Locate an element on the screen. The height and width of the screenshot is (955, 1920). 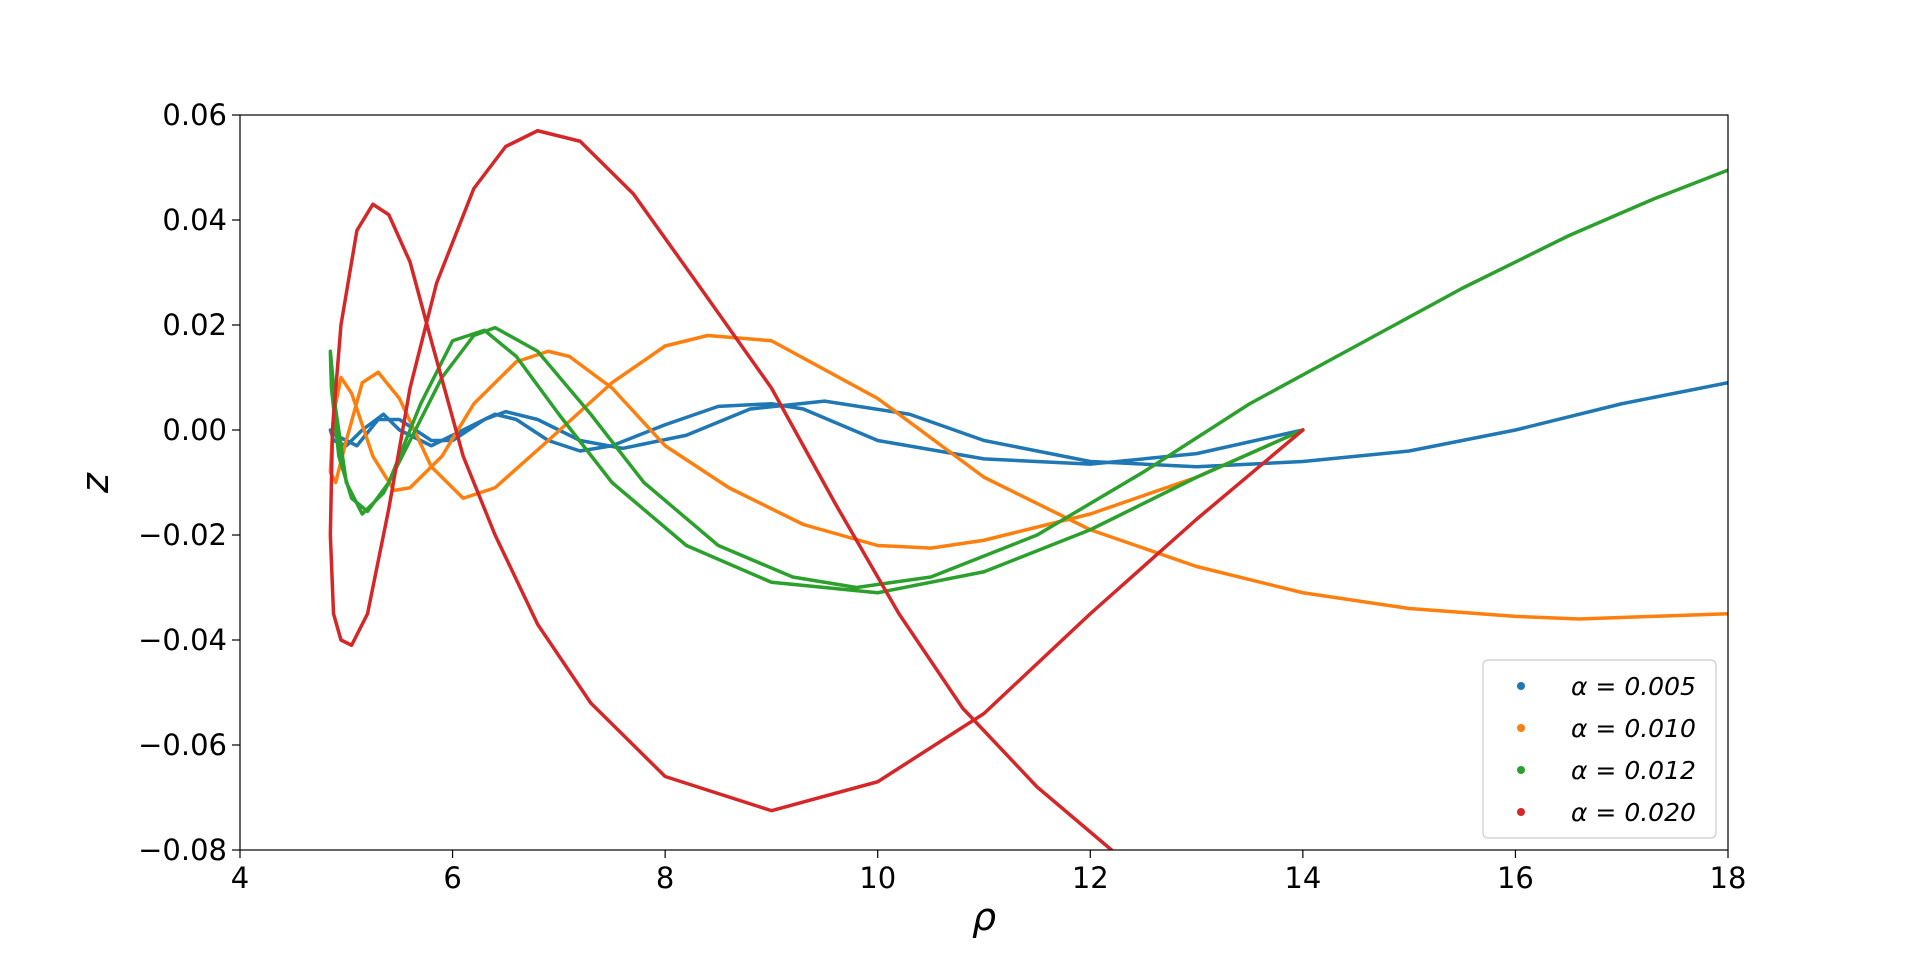
legend-label: α = 0.012 is located at coordinates (1633, 770).